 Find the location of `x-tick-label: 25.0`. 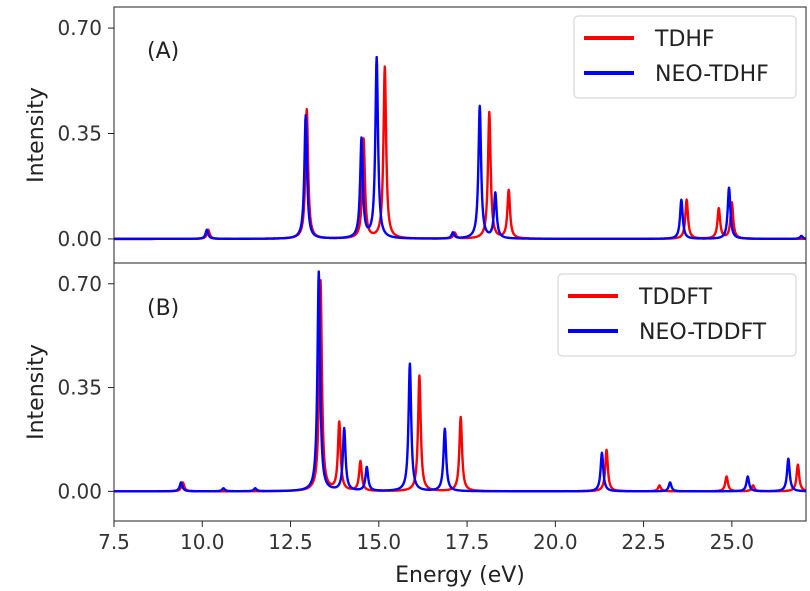

x-tick-label: 25.0 is located at coordinates (732, 542).